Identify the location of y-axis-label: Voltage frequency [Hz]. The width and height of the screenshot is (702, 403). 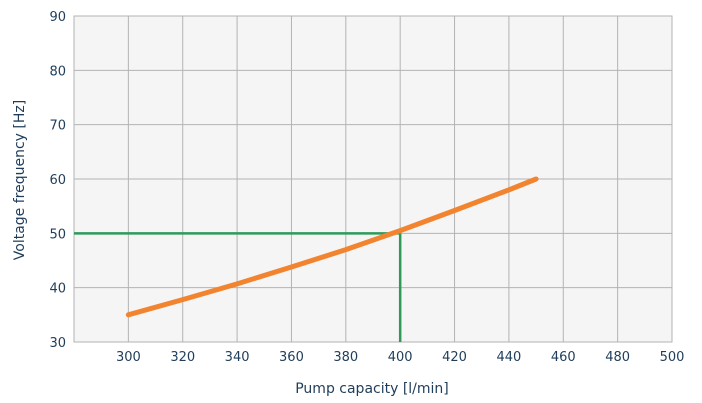
(20, 180).